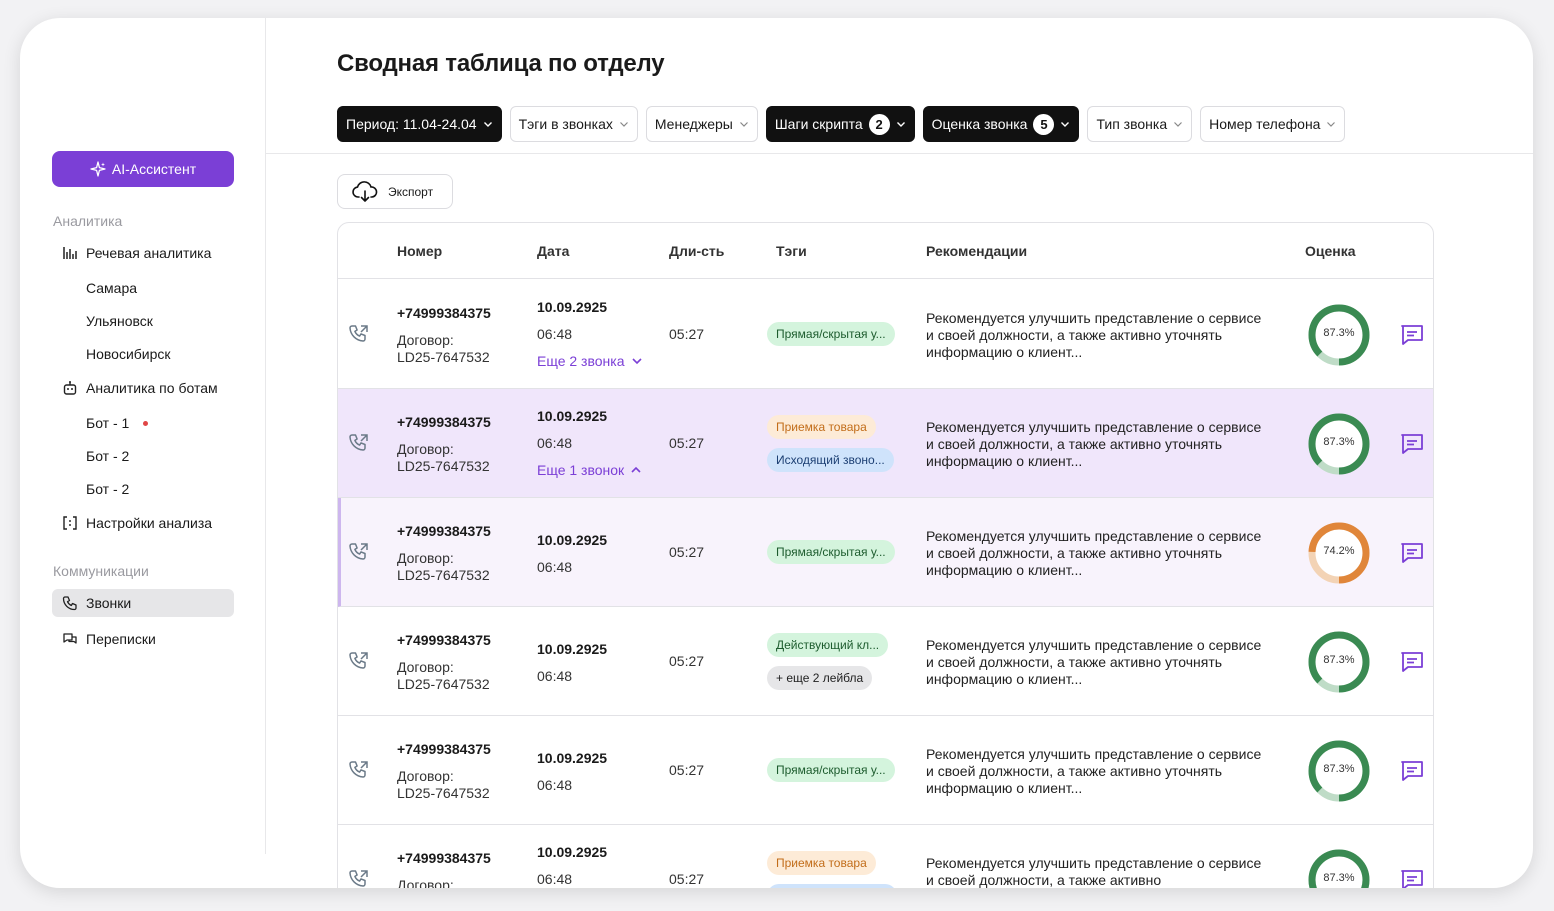  I want to click on filter-managers: Менеджеры, so click(701, 124).